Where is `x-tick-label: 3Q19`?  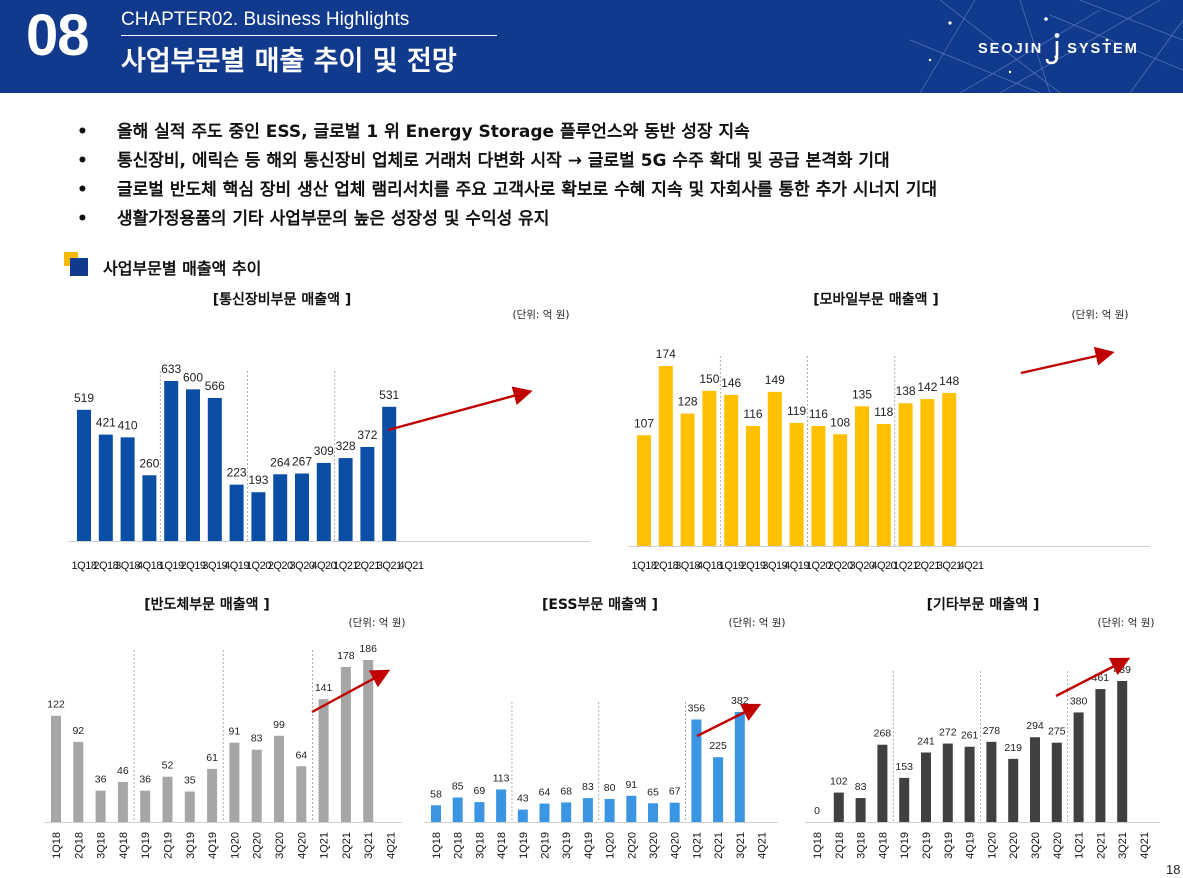
x-tick-label: 3Q19 is located at coordinates (949, 845).